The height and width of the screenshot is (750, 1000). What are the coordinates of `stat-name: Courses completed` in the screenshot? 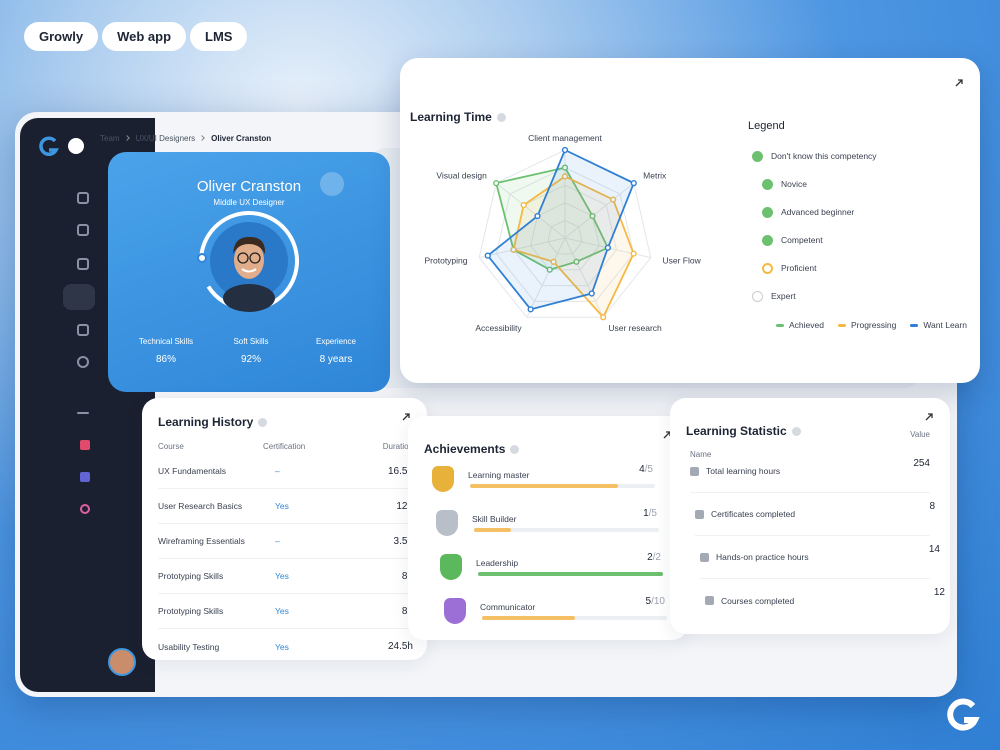 It's located at (758, 600).